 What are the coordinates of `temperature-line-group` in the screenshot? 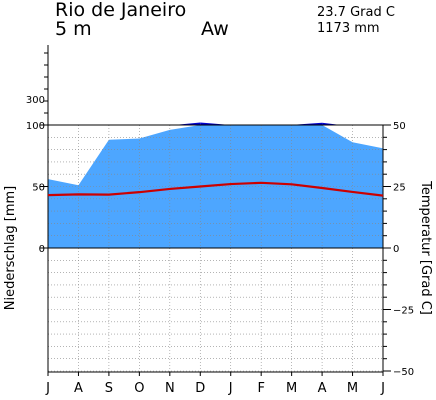 It's located at (215, 189).